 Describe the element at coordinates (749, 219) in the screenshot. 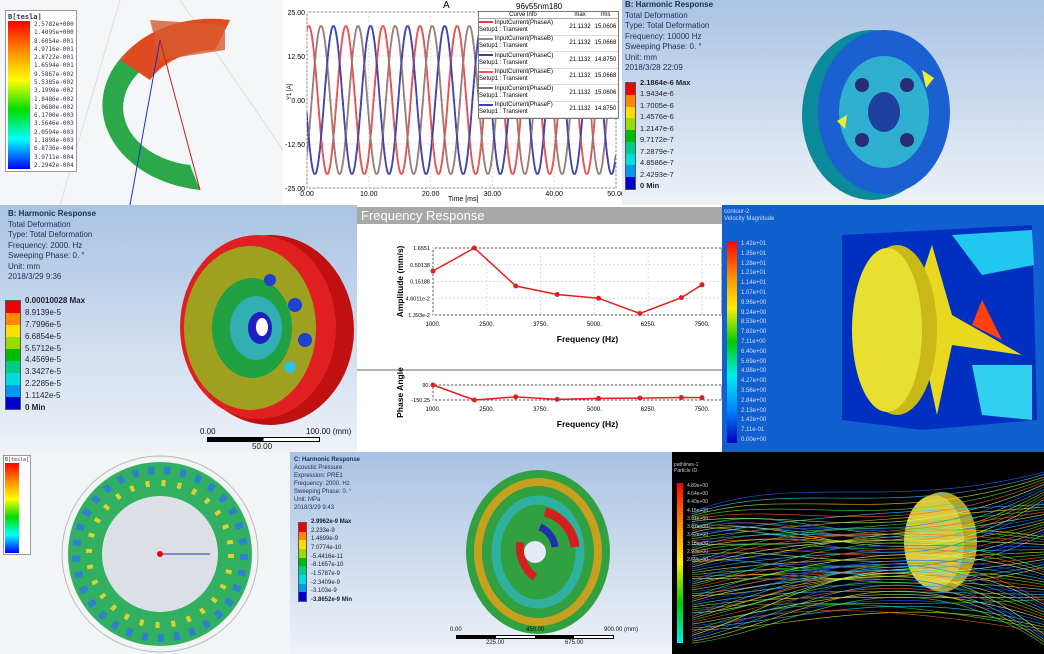

I see `legend-subtitle: Velocity Magnitude` at that location.